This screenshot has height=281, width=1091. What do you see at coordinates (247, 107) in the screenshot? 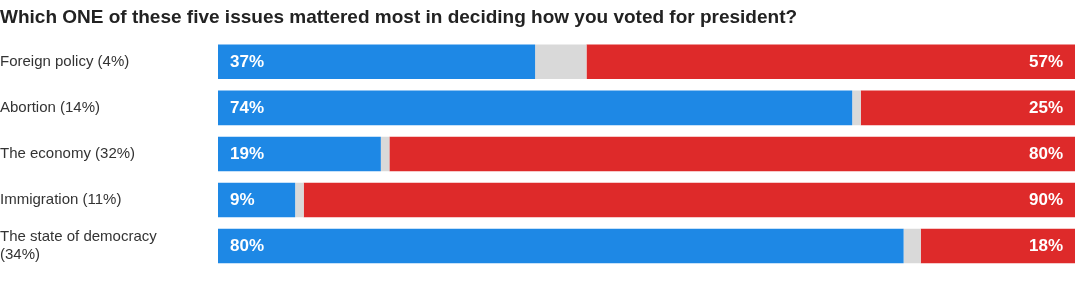
I see `data-label: 74%` at bounding box center [247, 107].